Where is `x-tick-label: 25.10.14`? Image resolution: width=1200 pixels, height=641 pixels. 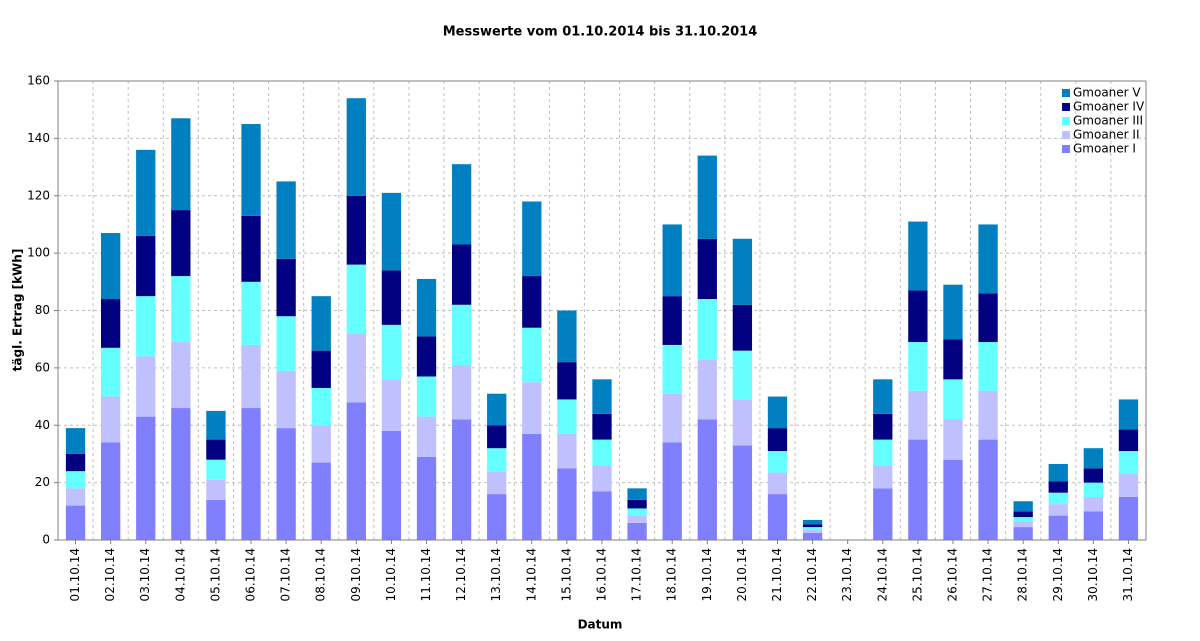
x-tick-label: 25.10.14 is located at coordinates (917, 574).